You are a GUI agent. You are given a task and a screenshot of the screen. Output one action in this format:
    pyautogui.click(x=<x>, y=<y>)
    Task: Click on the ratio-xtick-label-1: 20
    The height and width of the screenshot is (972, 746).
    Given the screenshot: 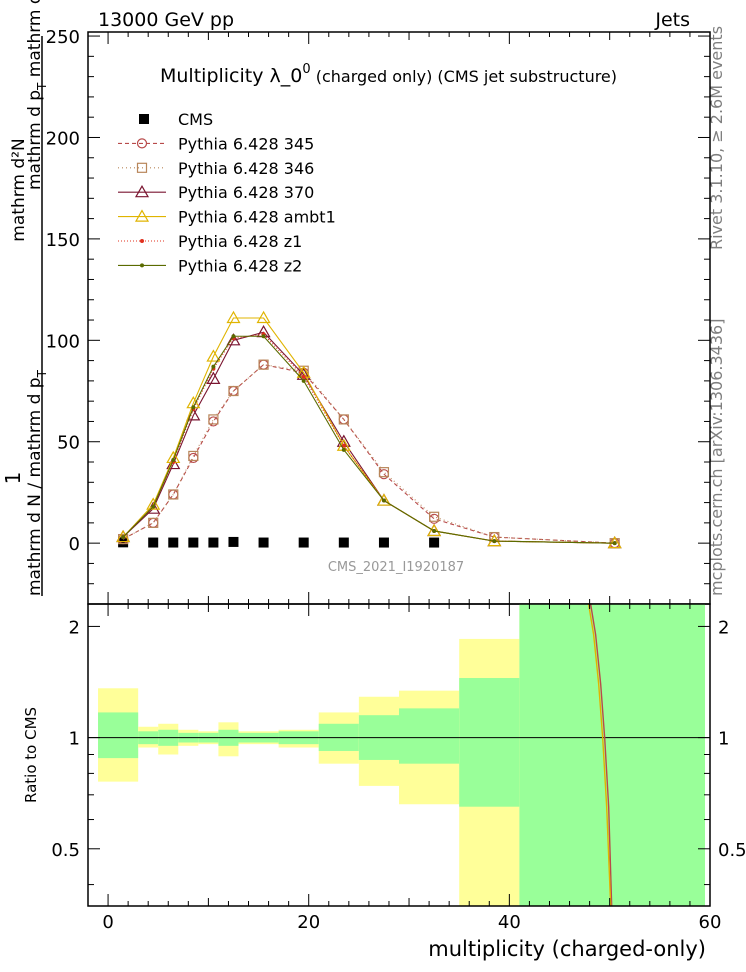 What is the action you would take?
    pyautogui.click(x=308, y=922)
    